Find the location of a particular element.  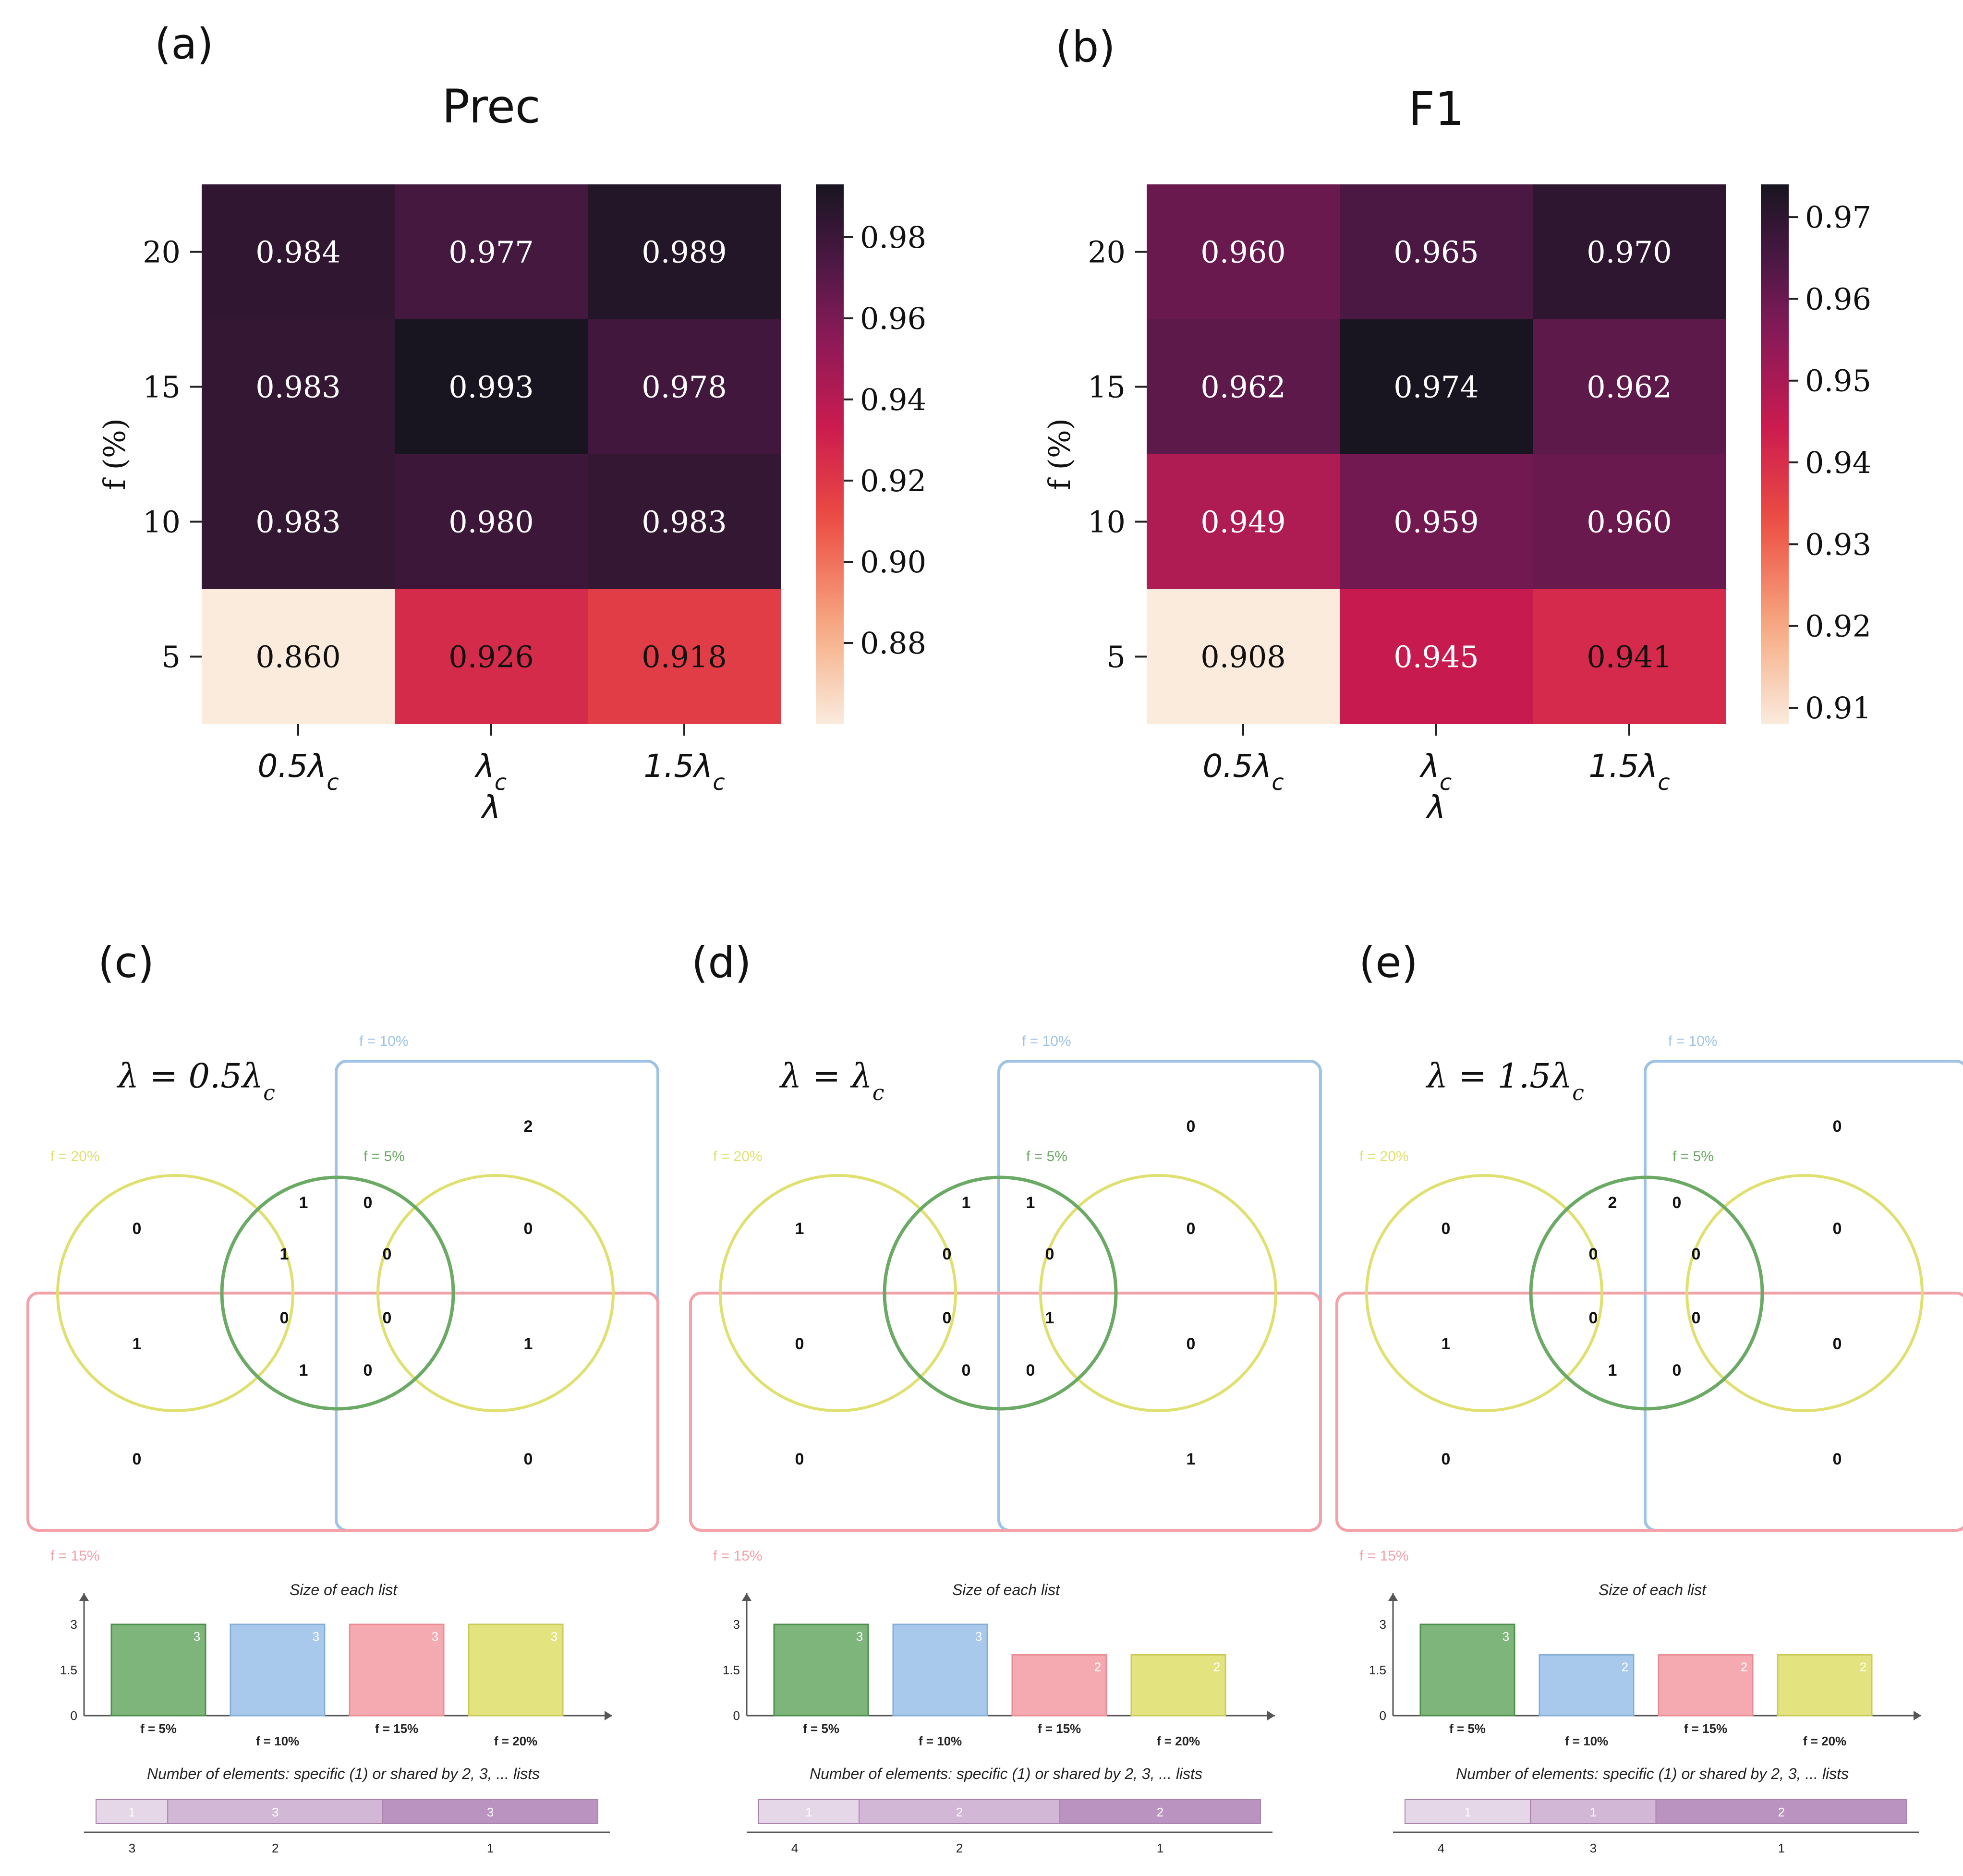

set-label-f5: f = 5% is located at coordinates (1046, 1156).